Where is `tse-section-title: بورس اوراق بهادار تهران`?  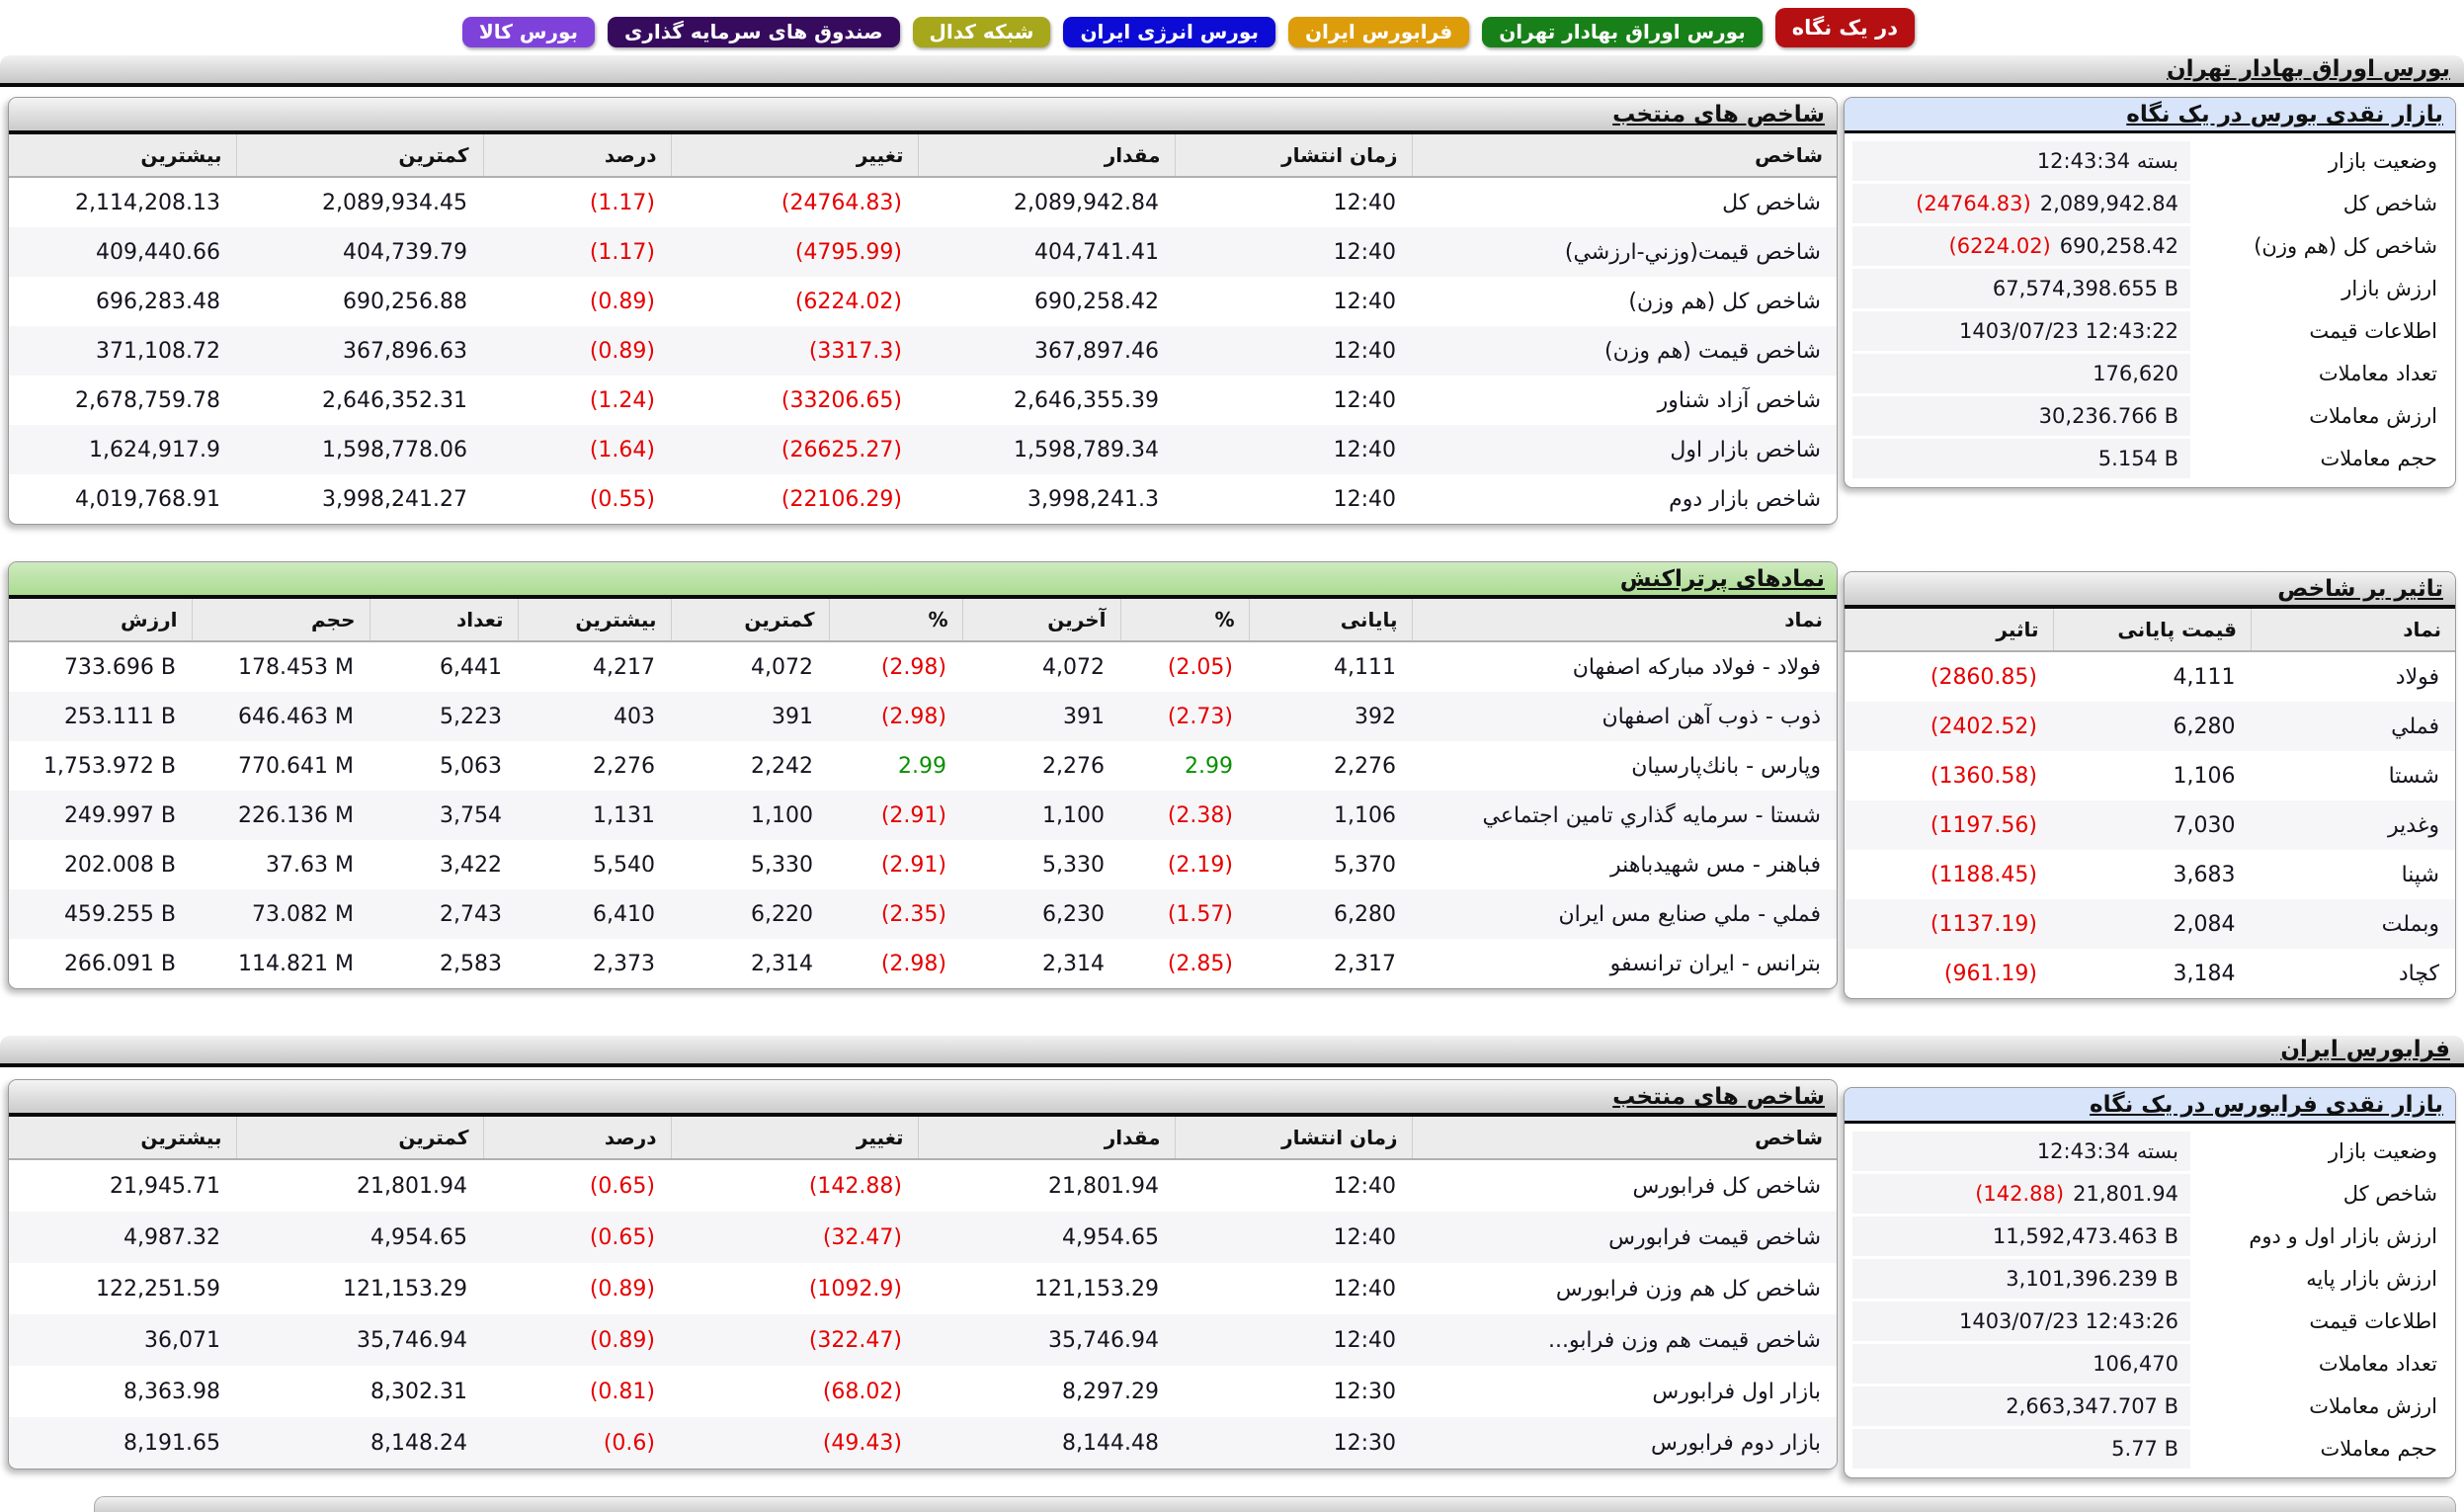
tse-section-title: بورس اوراق بهادار تهران is located at coordinates (2308, 69).